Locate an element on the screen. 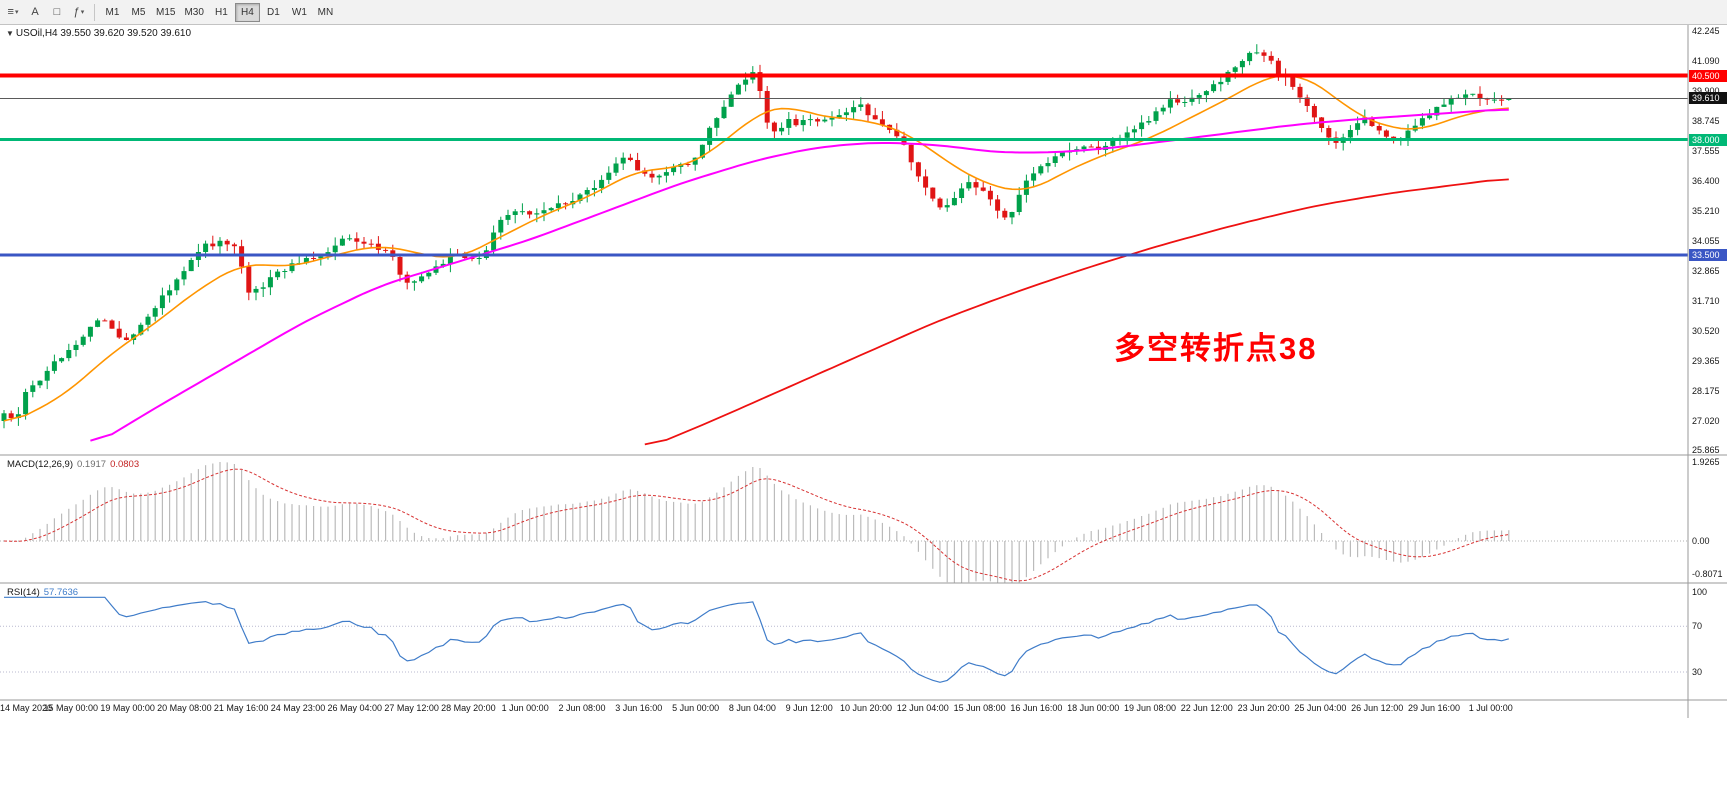 The width and height of the screenshot is (1727, 793). time-axis-label: 1 Jul 00:00 is located at coordinates (1490, 708).